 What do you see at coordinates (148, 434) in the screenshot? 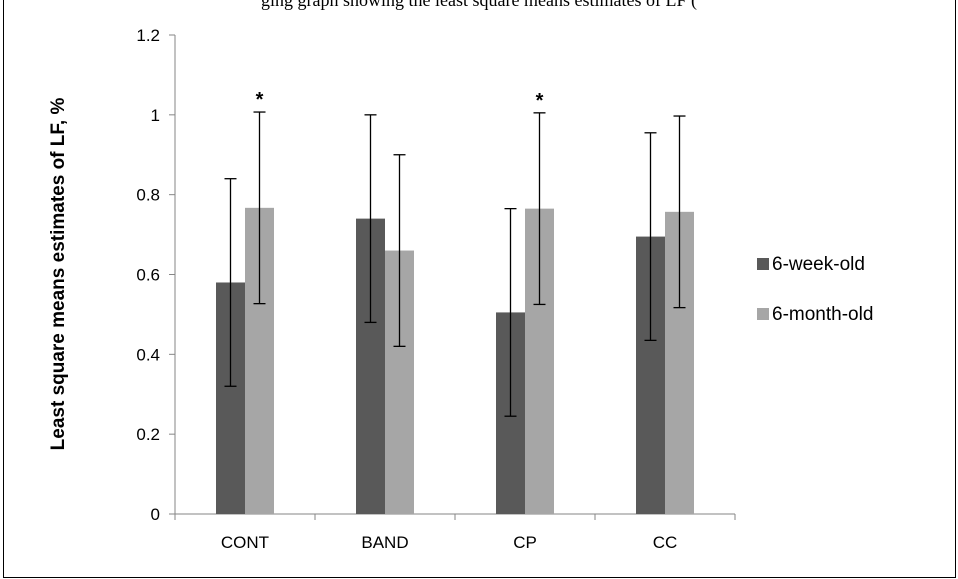
I see `y-tick-label: 0.2` at bounding box center [148, 434].